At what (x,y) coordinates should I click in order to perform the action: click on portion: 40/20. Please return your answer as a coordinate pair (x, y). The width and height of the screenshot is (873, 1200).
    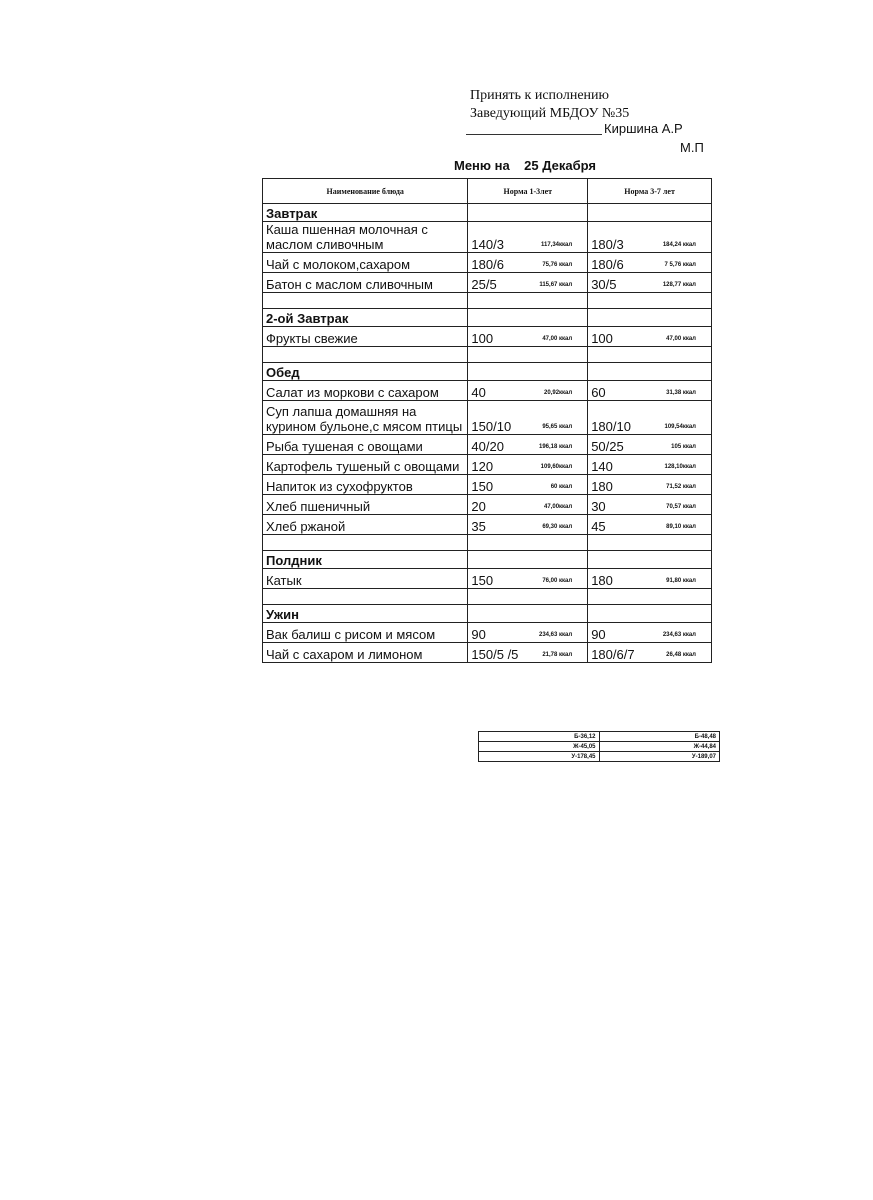
    Looking at the image, I should click on (487, 446).